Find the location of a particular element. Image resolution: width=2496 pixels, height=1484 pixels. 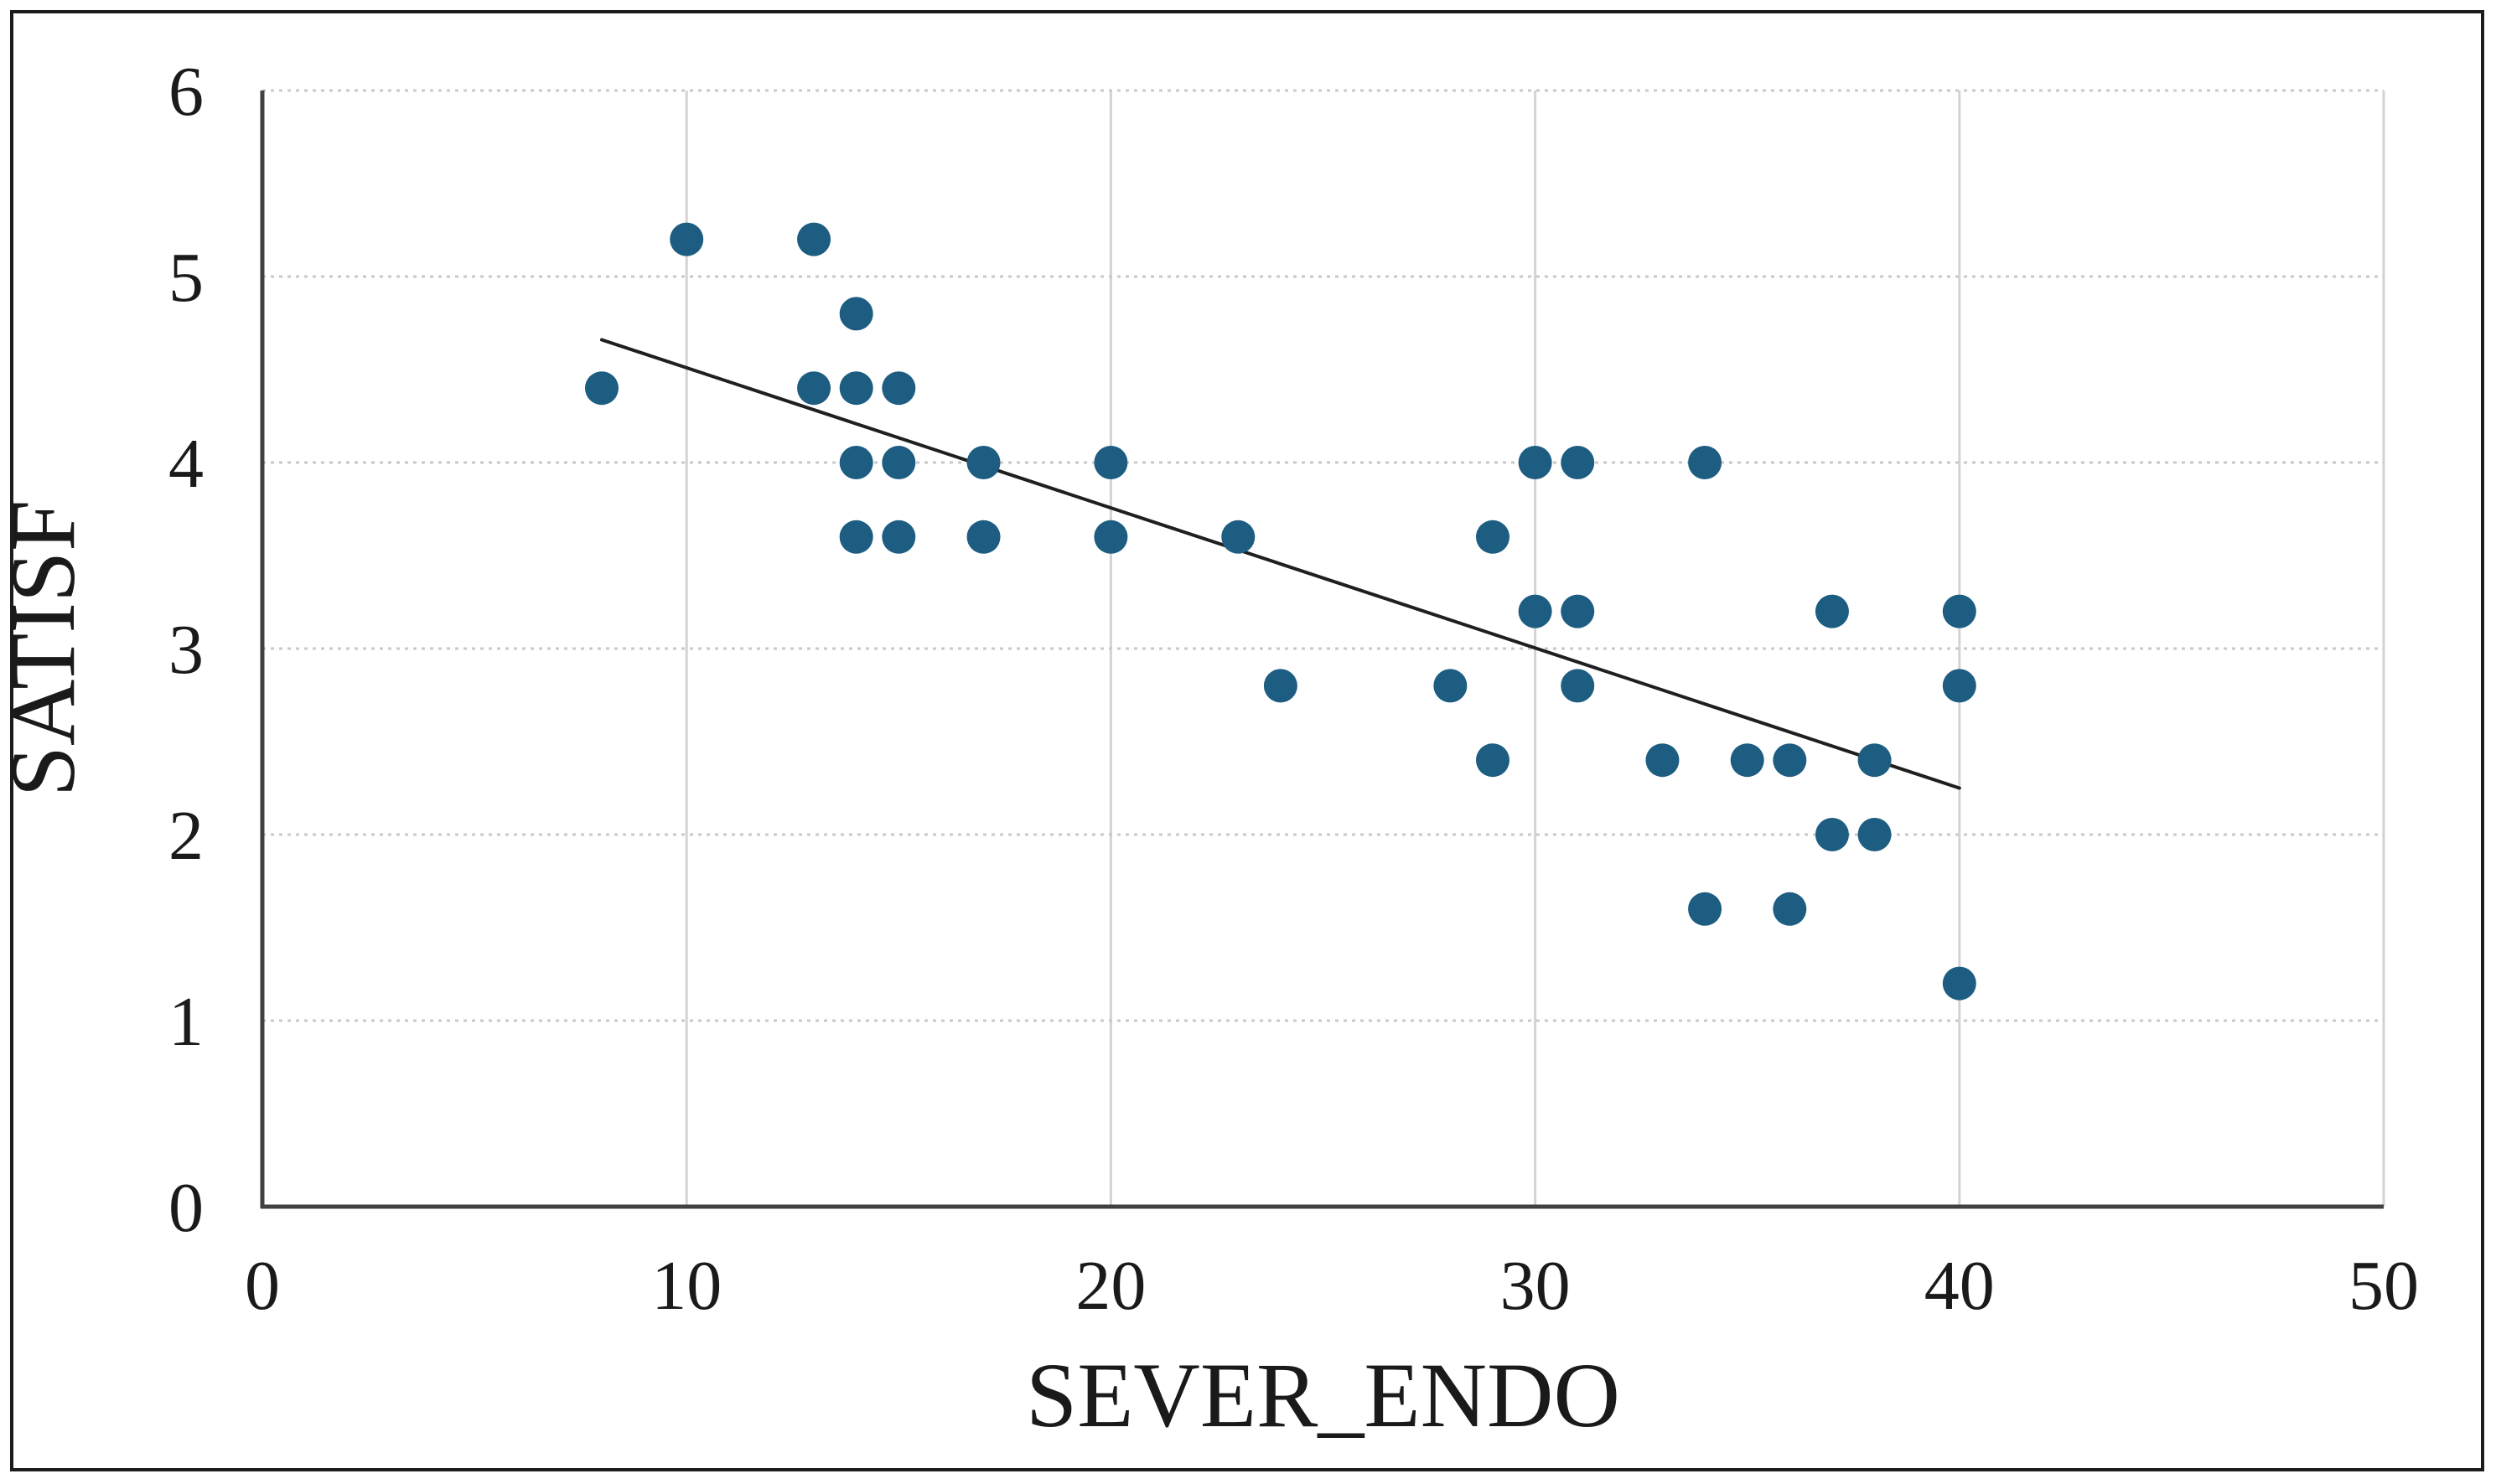

y-tick-label-0: 0 is located at coordinates (186, 1208).